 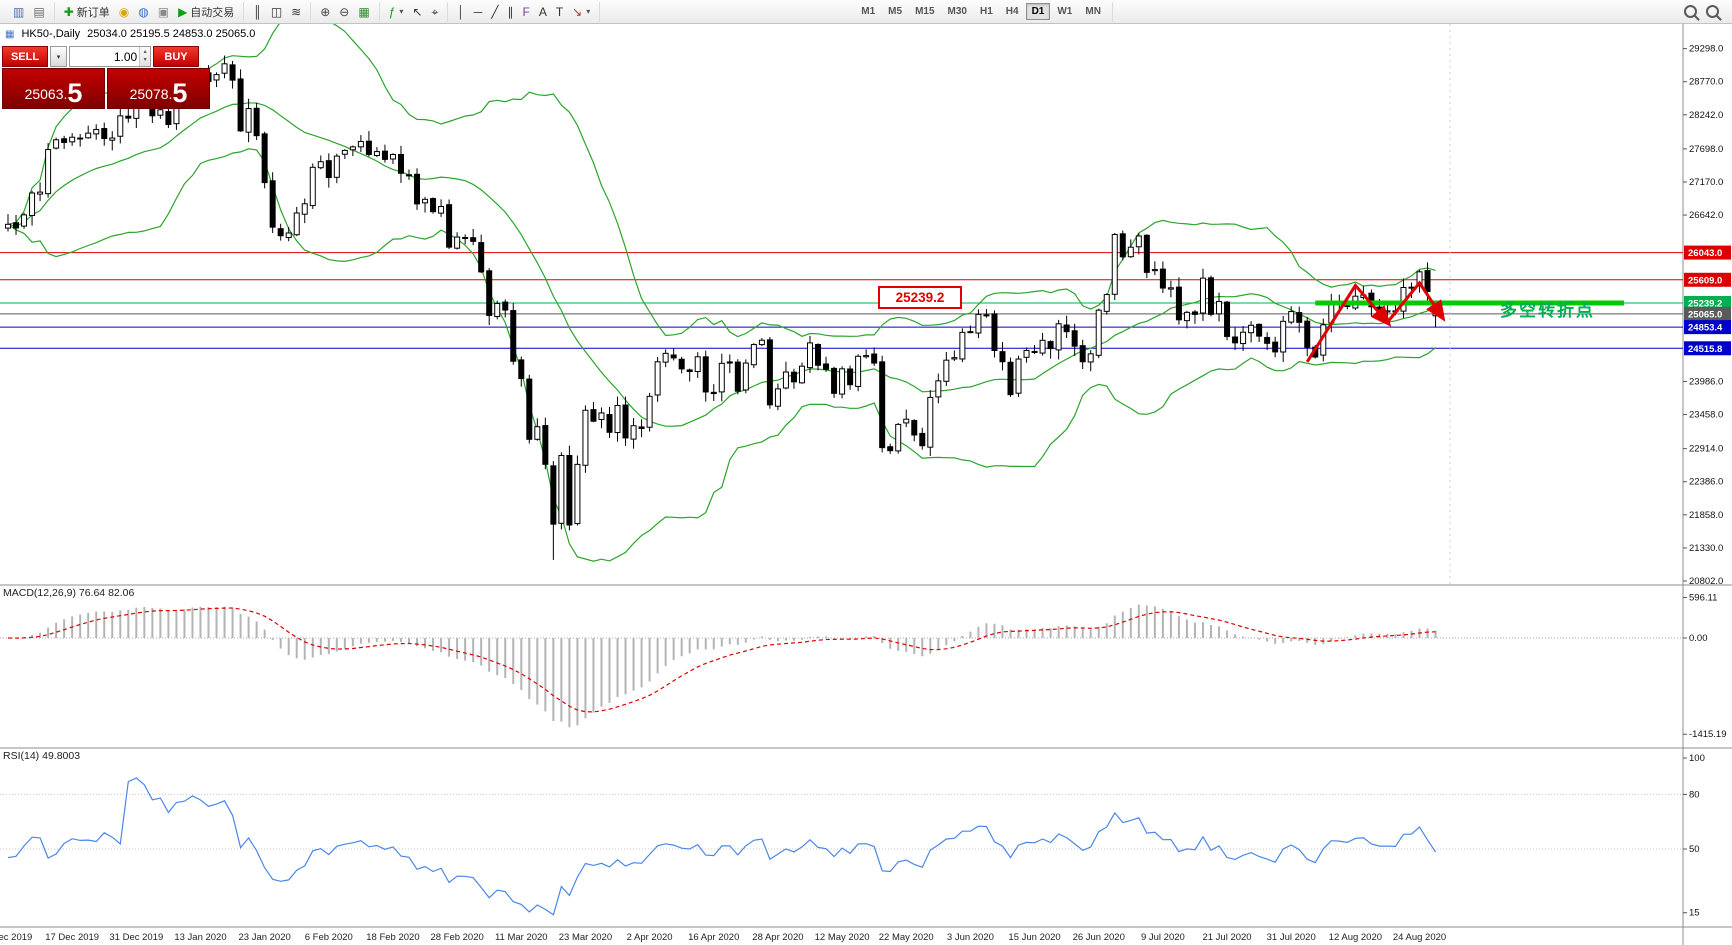 I want to click on fibonacci-button: F, so click(x=525, y=12).